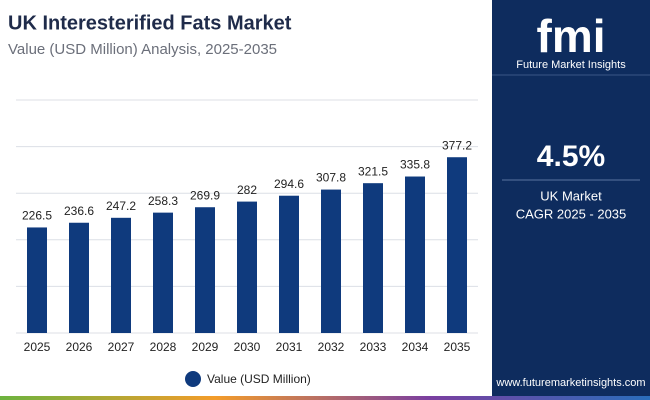 The width and height of the screenshot is (650, 400). I want to click on legend-label: Value (USD Million), so click(259, 379).